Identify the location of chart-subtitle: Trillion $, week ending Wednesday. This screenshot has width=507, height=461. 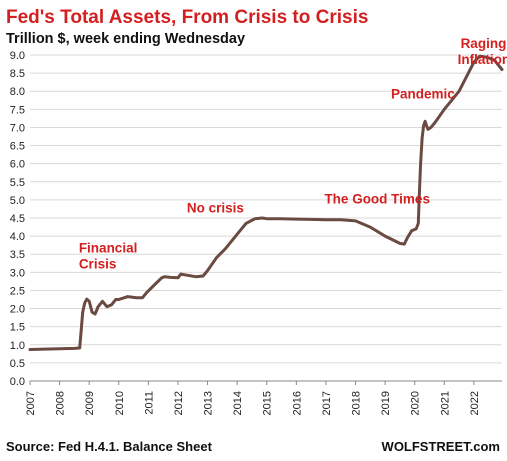
(125, 39).